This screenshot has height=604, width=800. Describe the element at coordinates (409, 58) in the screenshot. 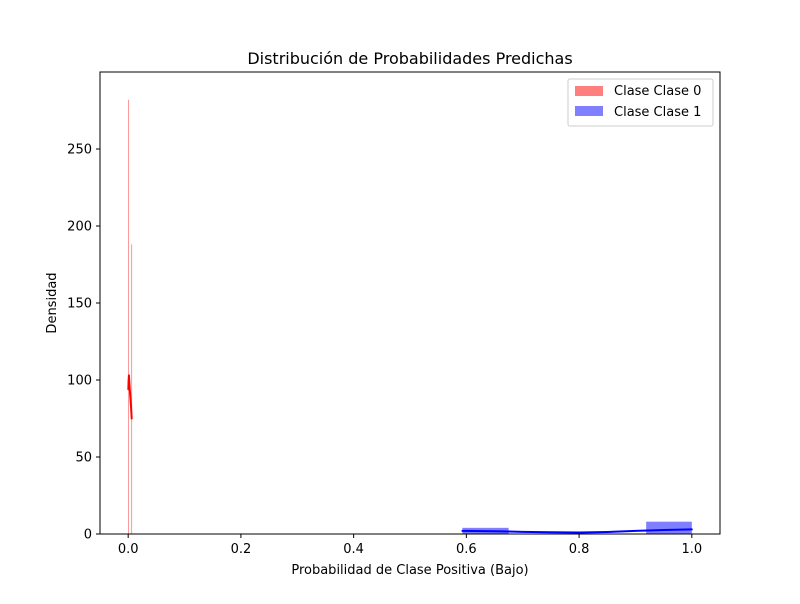

I see `chart-title: Distribución de Probabilidades Predichas` at that location.